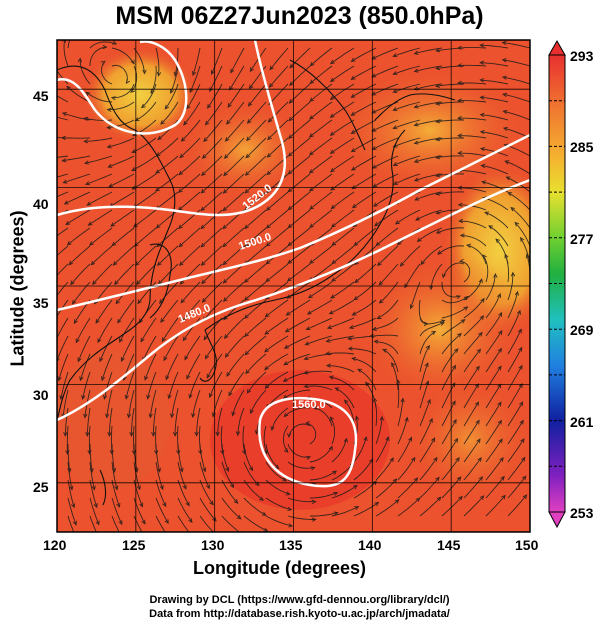 The height and width of the screenshot is (625, 599). Describe the element at coordinates (213, 545) in the screenshot. I see `x-tick-label: 130` at that location.